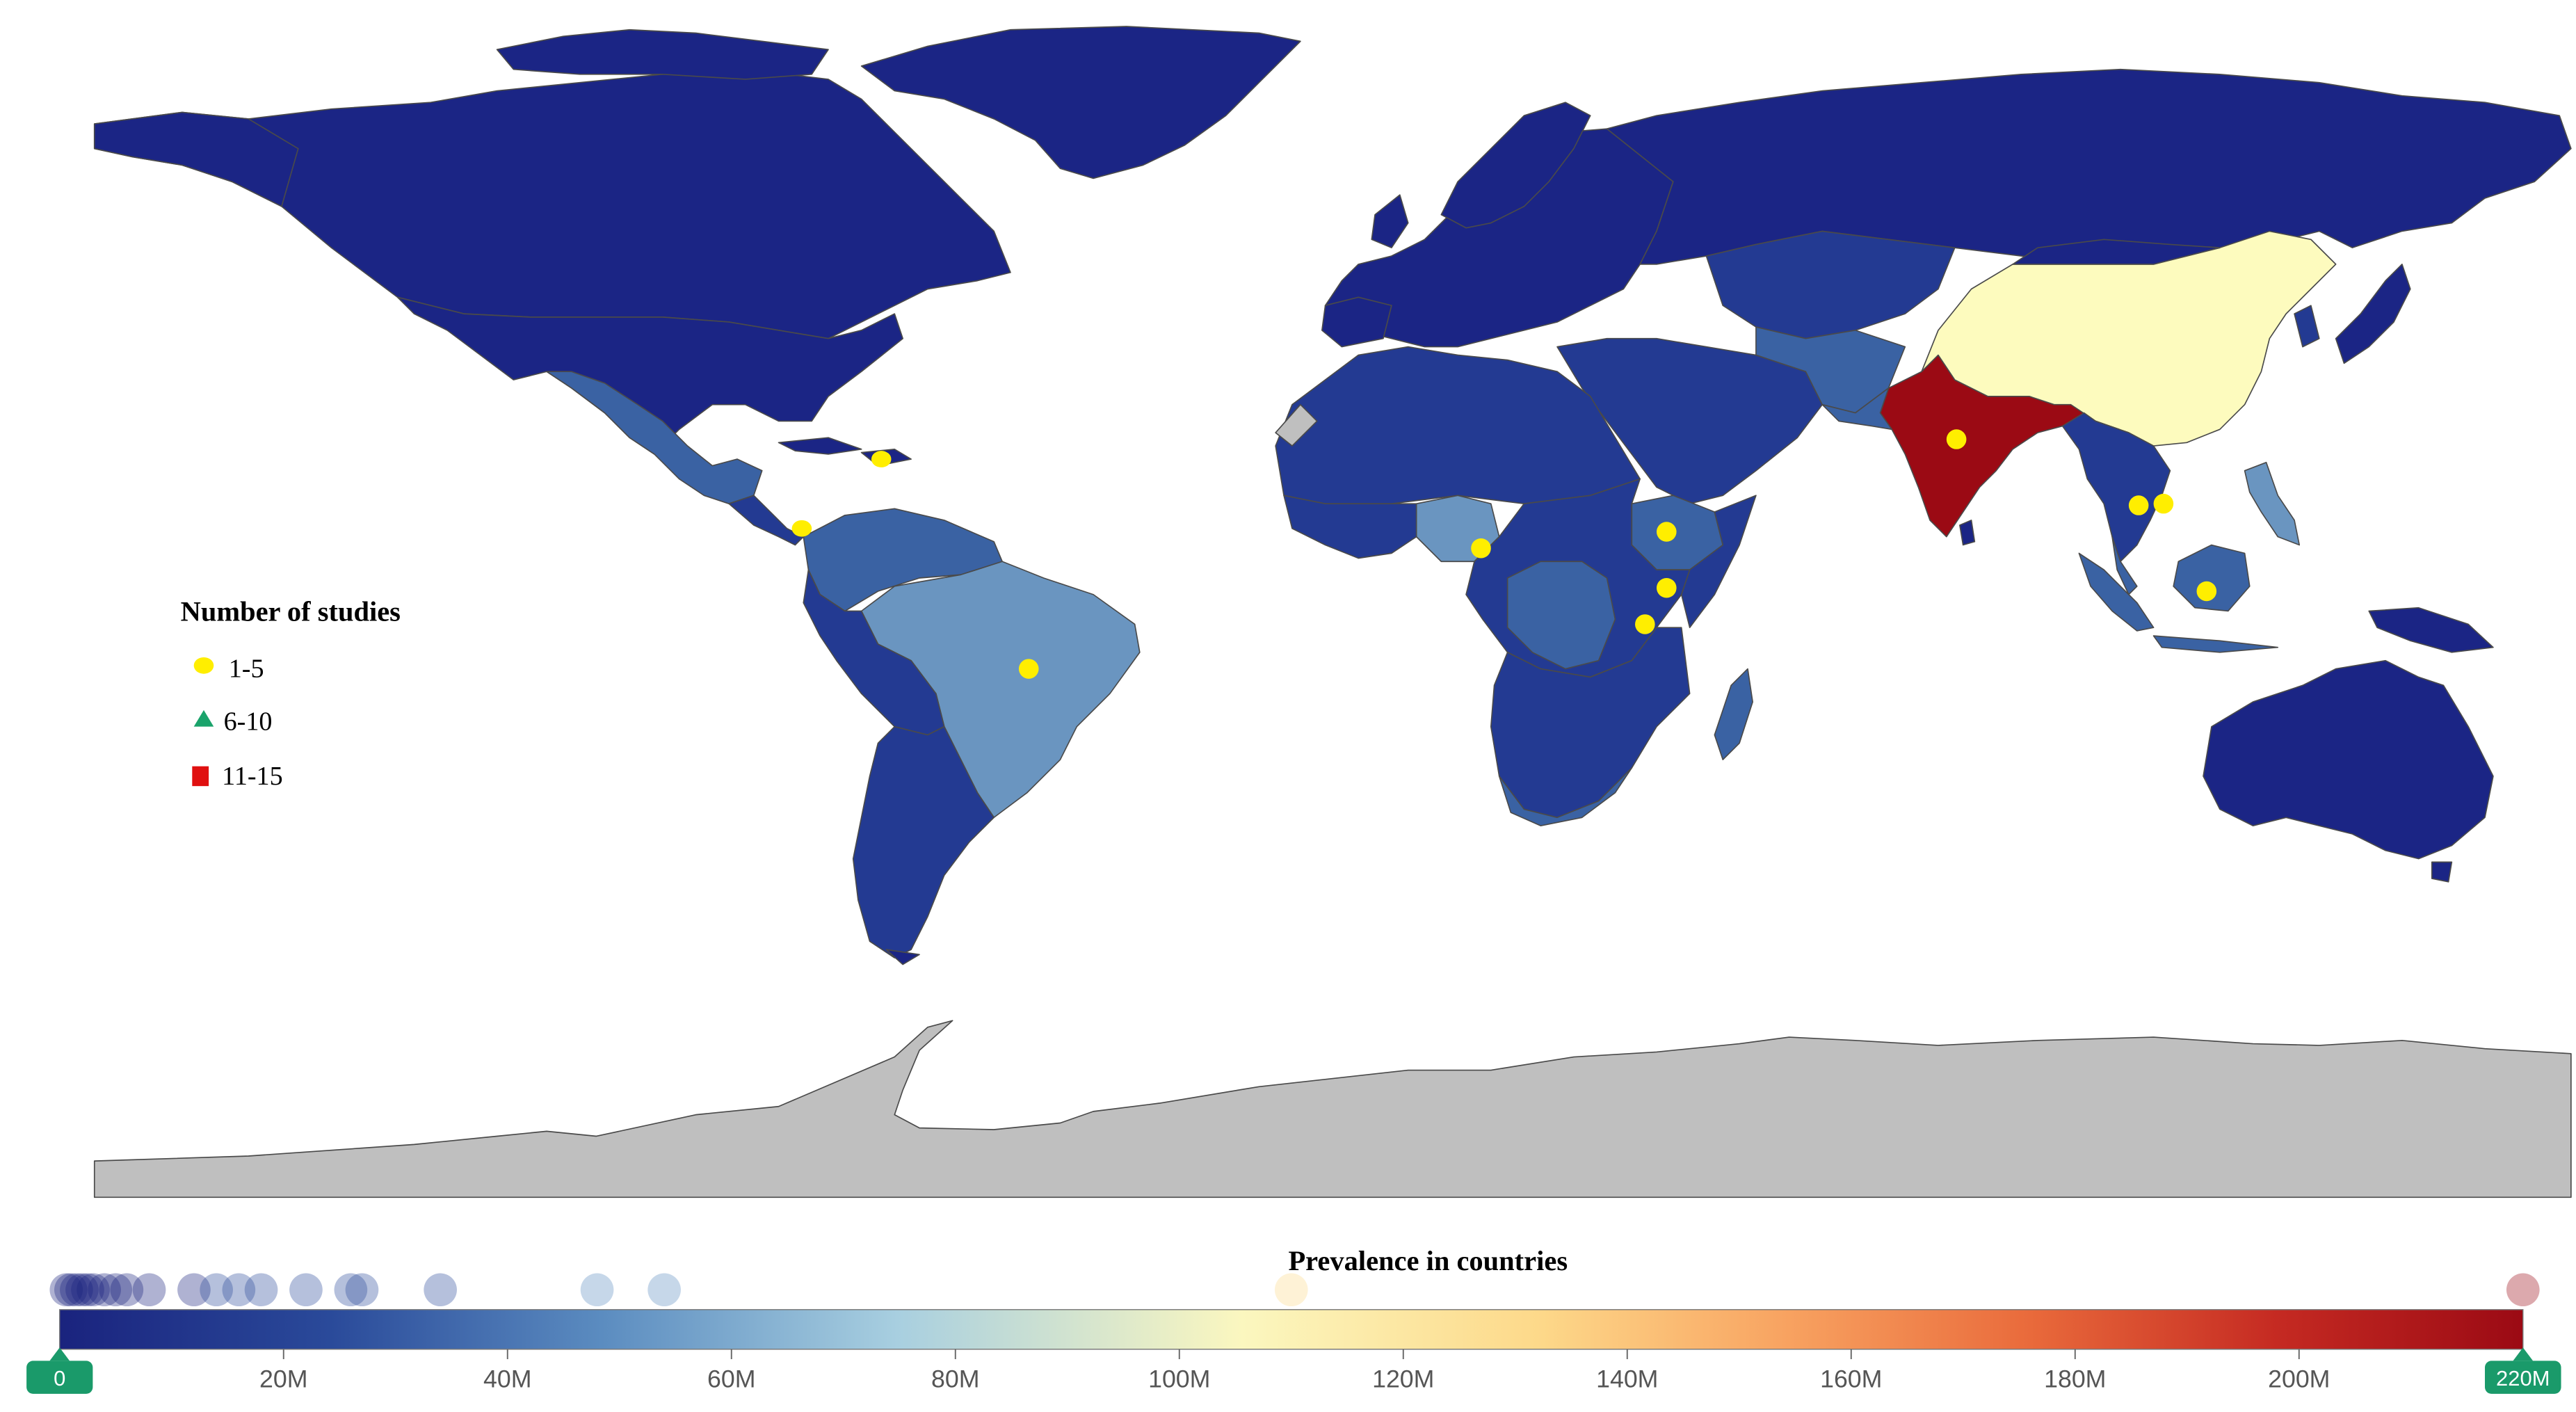 The height and width of the screenshot is (1412, 2576). I want to click on marker-vietnam, so click(2164, 503).